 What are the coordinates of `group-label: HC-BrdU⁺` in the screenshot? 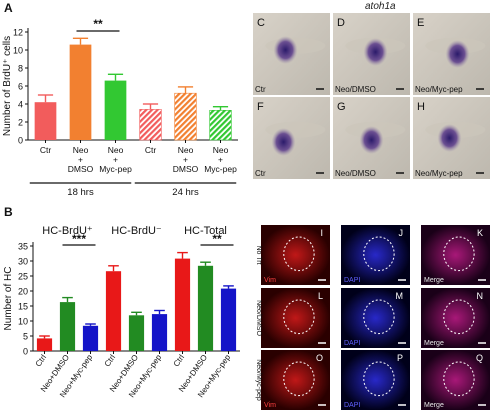 It's located at (67, 231).